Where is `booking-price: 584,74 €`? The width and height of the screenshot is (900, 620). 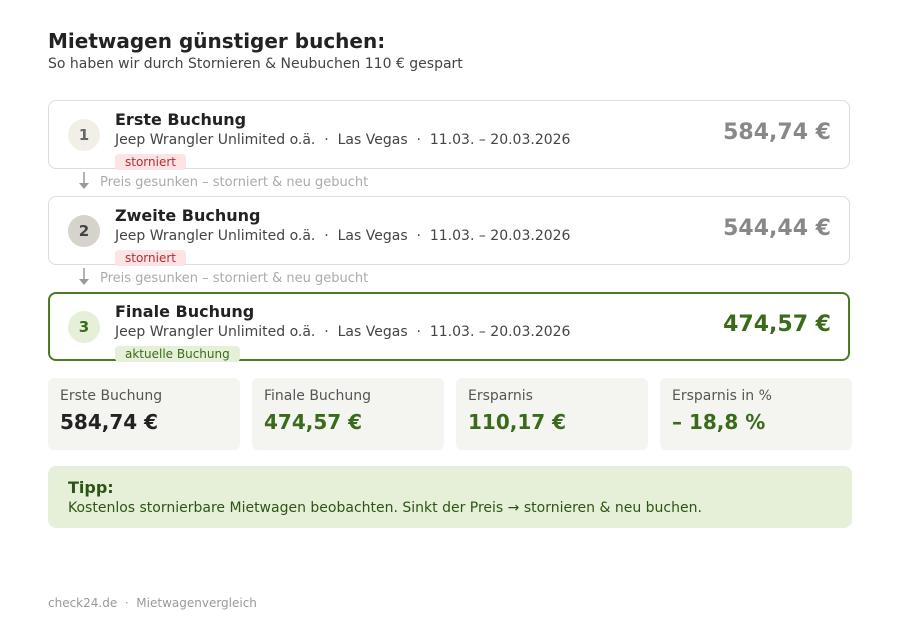
booking-price: 584,74 € is located at coordinates (777, 132).